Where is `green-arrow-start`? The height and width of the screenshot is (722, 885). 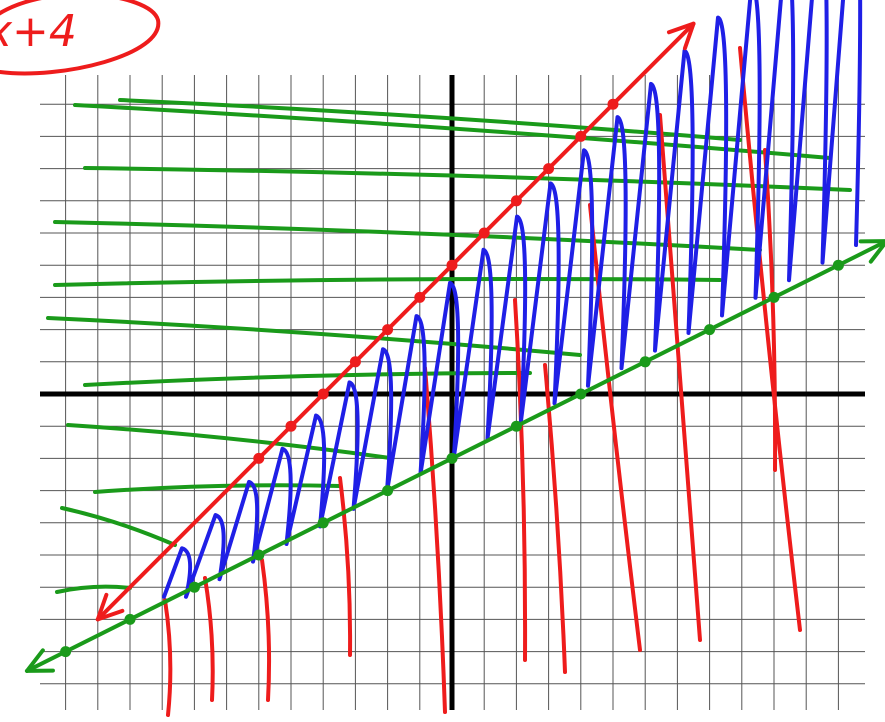
green-arrow-start is located at coordinates (39, 660).